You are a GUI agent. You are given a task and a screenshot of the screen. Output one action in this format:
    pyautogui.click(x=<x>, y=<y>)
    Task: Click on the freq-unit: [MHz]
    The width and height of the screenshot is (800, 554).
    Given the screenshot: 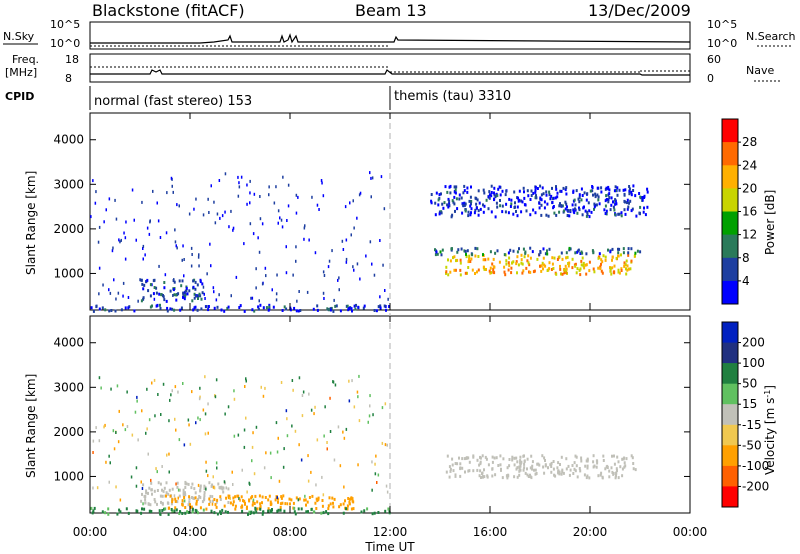 What is the action you would take?
    pyautogui.click(x=21, y=72)
    